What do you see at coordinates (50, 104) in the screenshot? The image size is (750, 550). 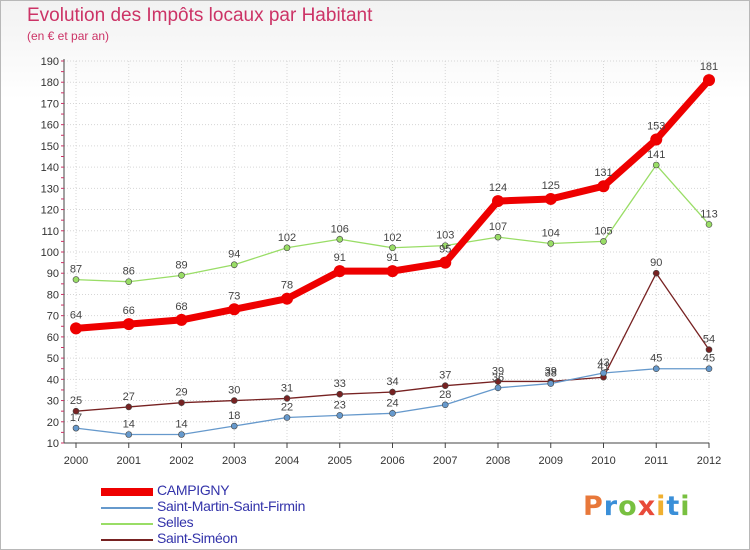 I see `y-tick-label: 170` at bounding box center [50, 104].